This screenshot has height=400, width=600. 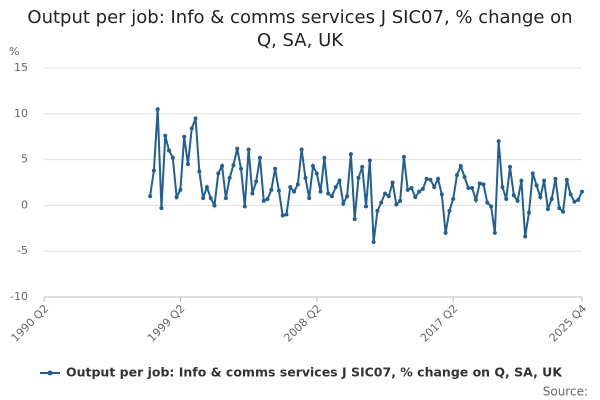 I want to click on x-tick-label: 1990 Q2, so click(x=30, y=323).